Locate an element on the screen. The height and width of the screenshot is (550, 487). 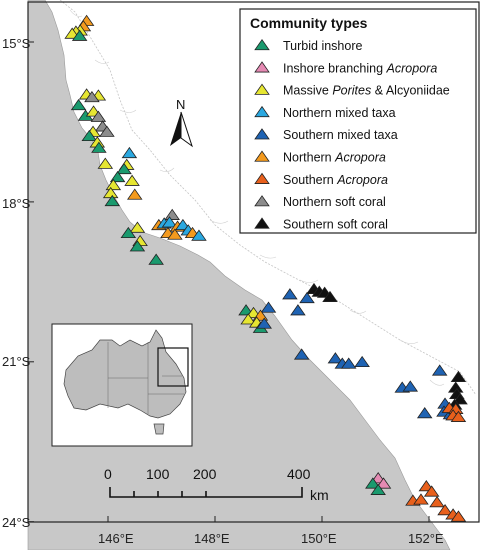
site-marker-inshore_branch is located at coordinates (383, 483).